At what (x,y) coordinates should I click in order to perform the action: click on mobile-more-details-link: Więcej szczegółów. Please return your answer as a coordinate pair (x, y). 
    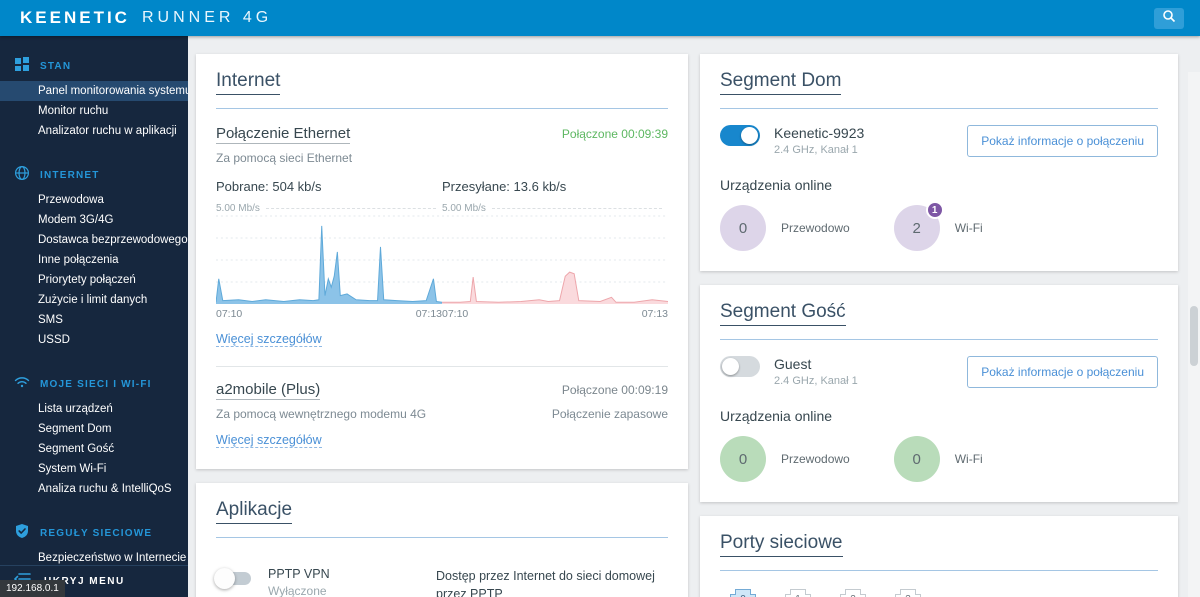
    Looking at the image, I should click on (269, 440).